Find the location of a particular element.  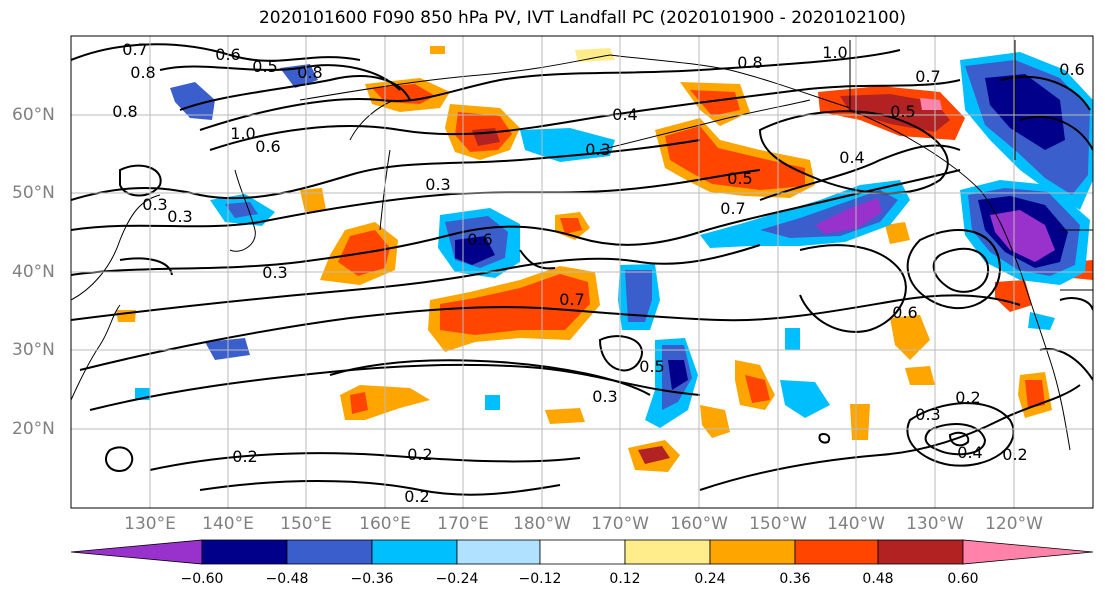

lon-label: 140°E is located at coordinates (228, 524).